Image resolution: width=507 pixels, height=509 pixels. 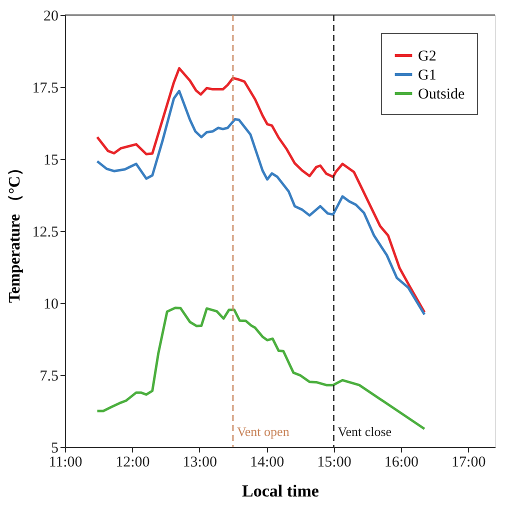 What do you see at coordinates (133, 462) in the screenshot?
I see `x-tick-label: 12:00` at bounding box center [133, 462].